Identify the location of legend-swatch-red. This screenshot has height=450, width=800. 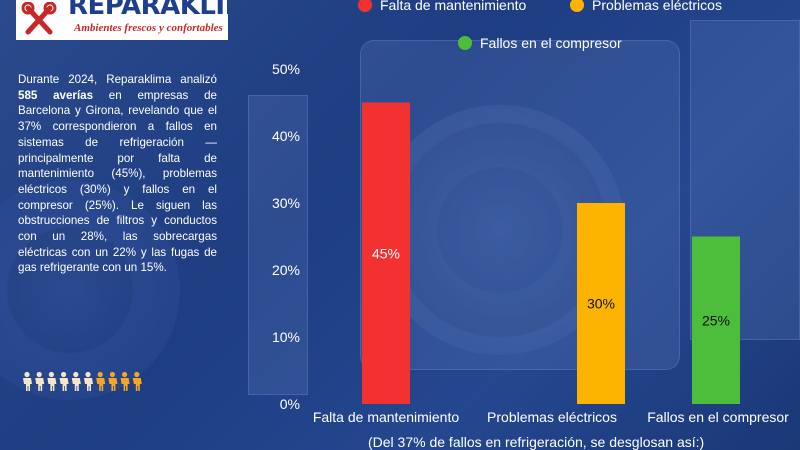
(365, 6).